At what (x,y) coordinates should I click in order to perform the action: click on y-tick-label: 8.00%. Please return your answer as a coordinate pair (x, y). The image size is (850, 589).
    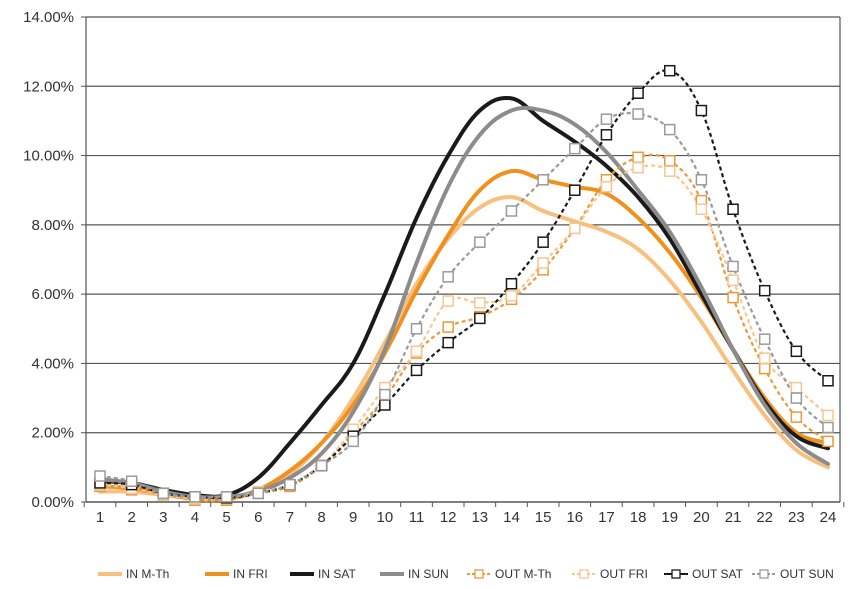
    Looking at the image, I should click on (52, 225).